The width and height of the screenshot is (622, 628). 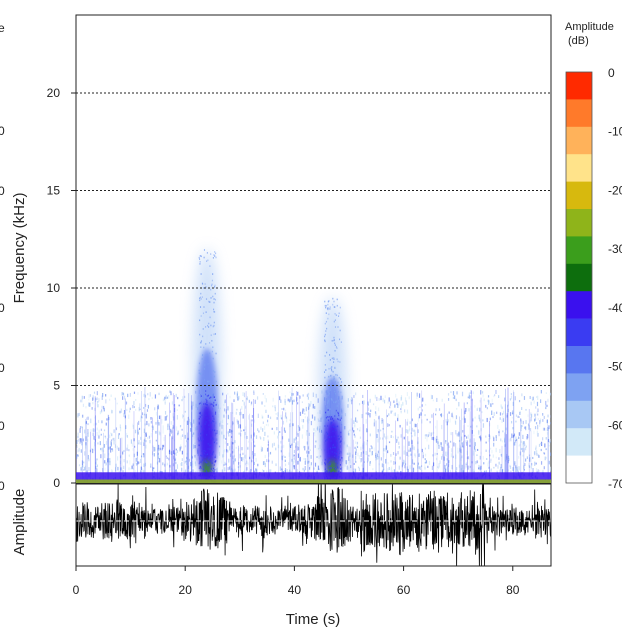 I want to click on svg-text: 0, so click(x=2, y=426).